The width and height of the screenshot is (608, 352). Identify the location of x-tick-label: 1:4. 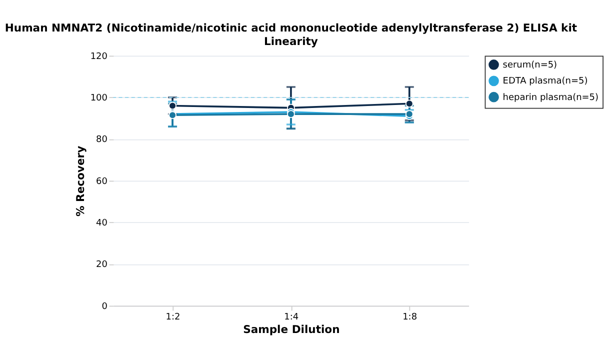
(291, 317).